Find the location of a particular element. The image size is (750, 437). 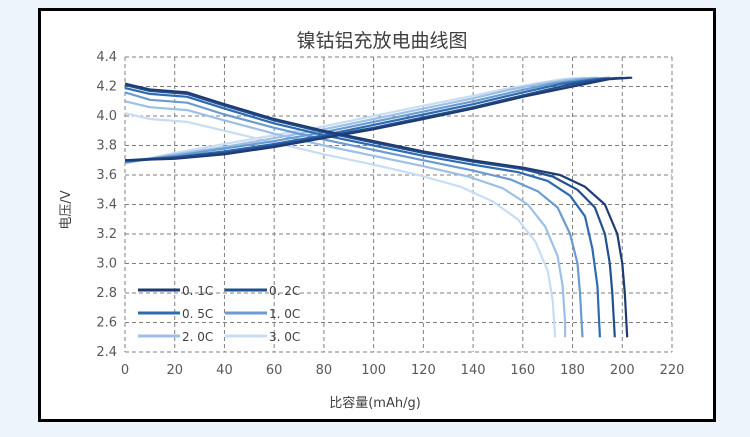

y-tick-label: 2.8 is located at coordinates (106, 293).